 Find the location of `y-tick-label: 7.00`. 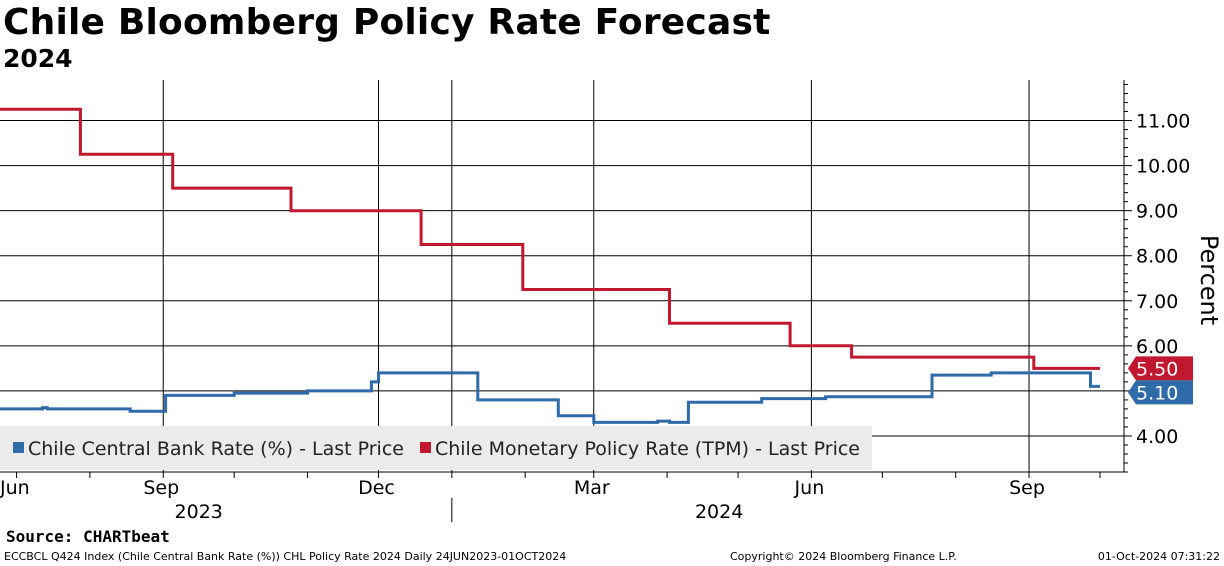

y-tick-label: 7.00 is located at coordinates (1157, 302).